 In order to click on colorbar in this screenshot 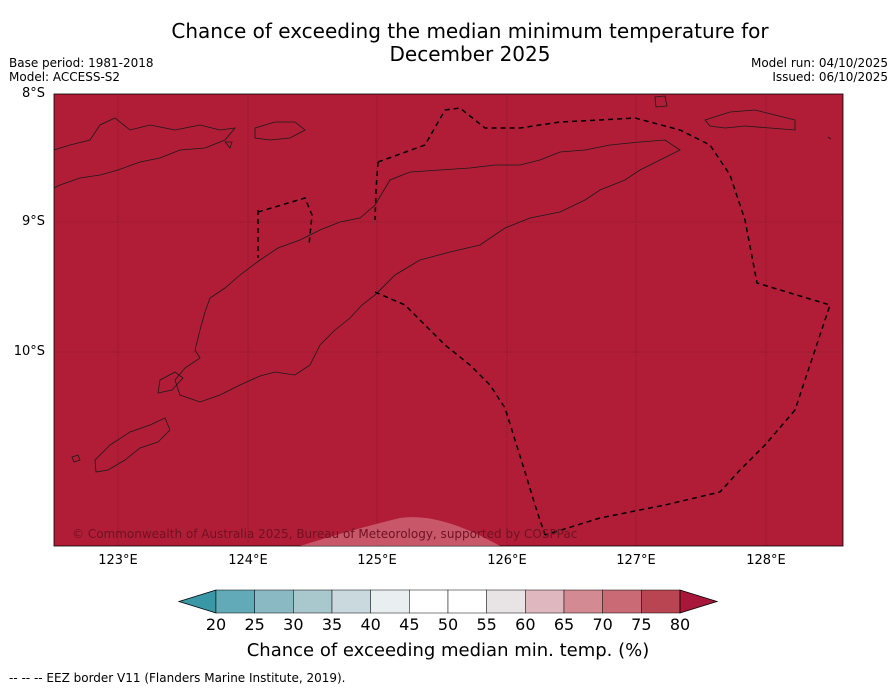, I will do `click(448, 601)`.